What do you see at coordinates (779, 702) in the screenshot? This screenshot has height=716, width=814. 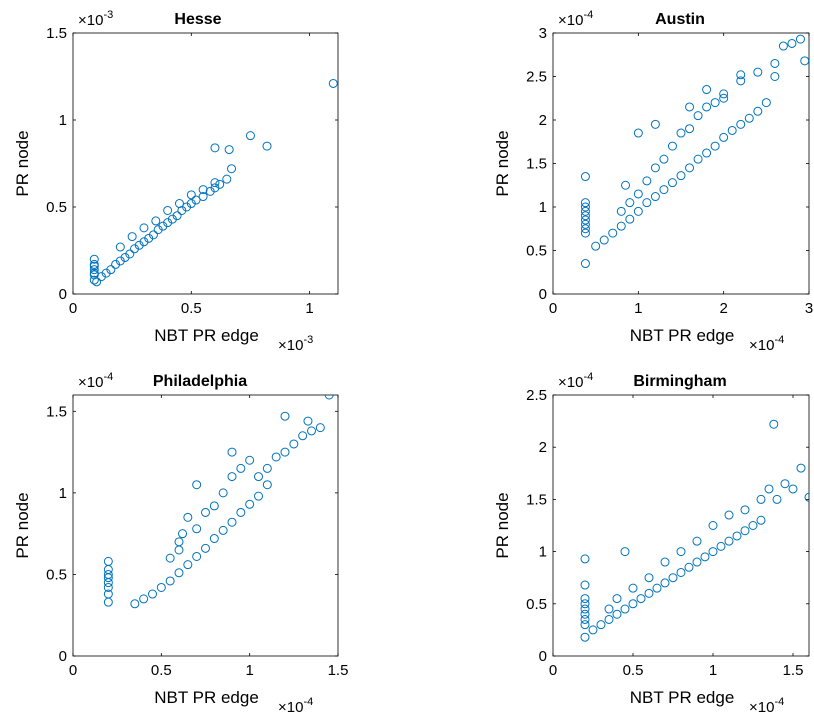 I see `x-exponent-value: -4` at bounding box center [779, 702].